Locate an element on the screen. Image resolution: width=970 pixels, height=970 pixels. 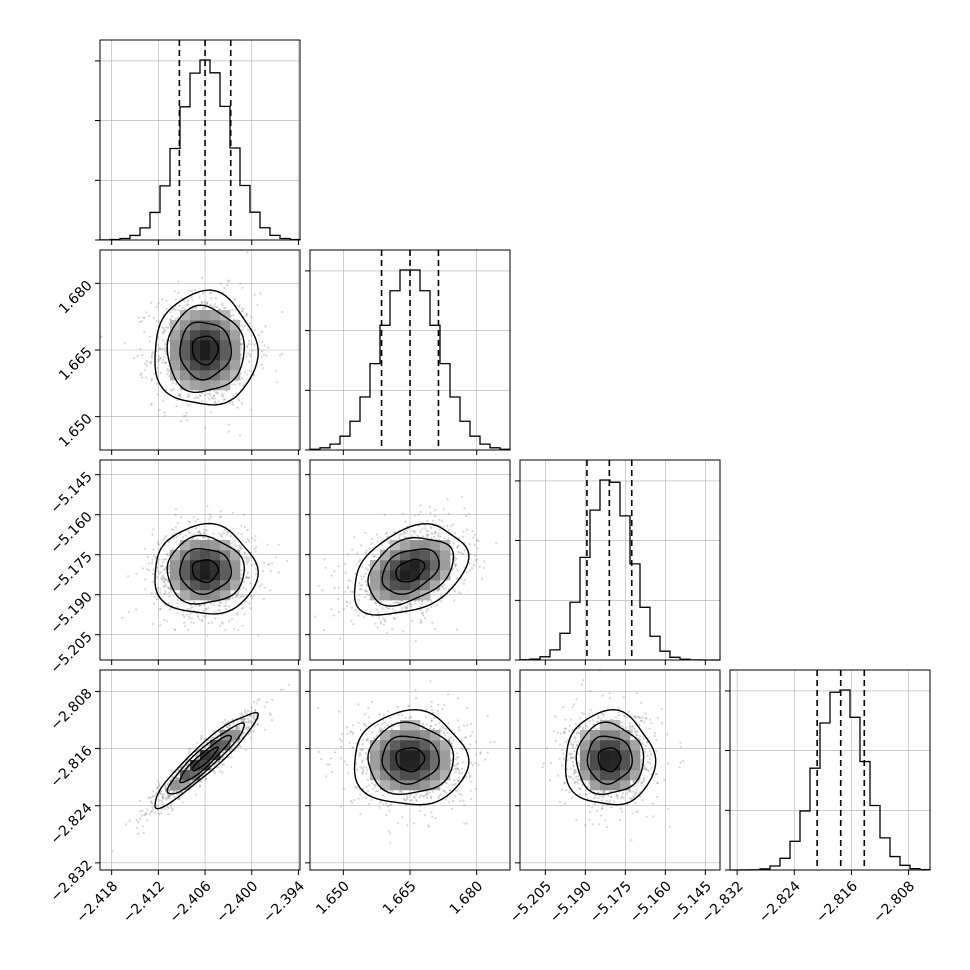
x-tick-label: 1.665 is located at coordinates (400, 898).